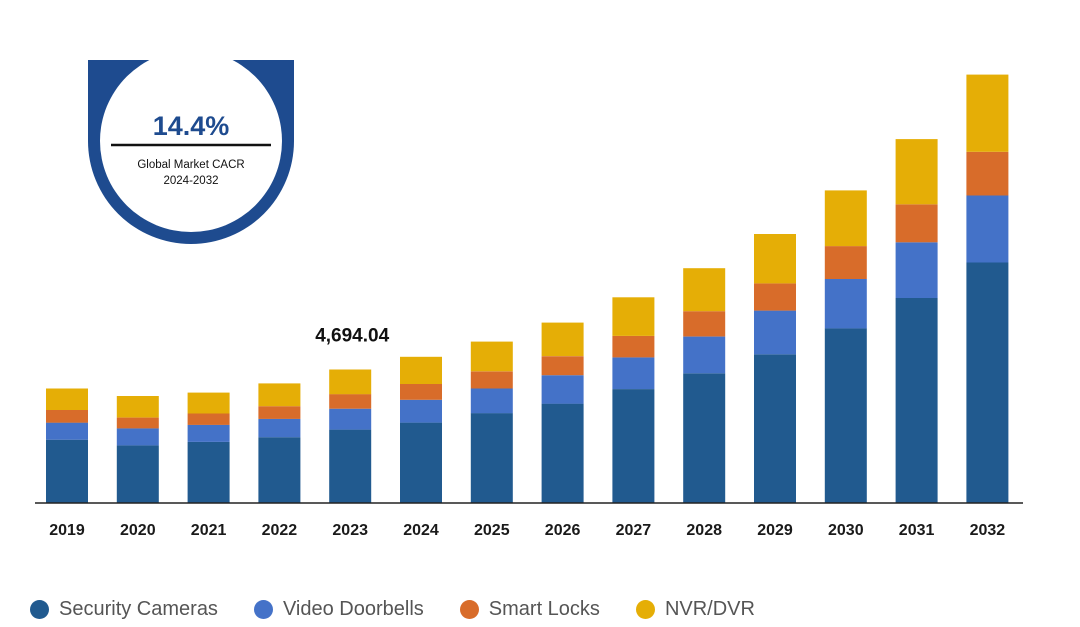 The width and height of the screenshot is (1080, 627). I want to click on bar-2020-security-cameras, so click(137, 474).